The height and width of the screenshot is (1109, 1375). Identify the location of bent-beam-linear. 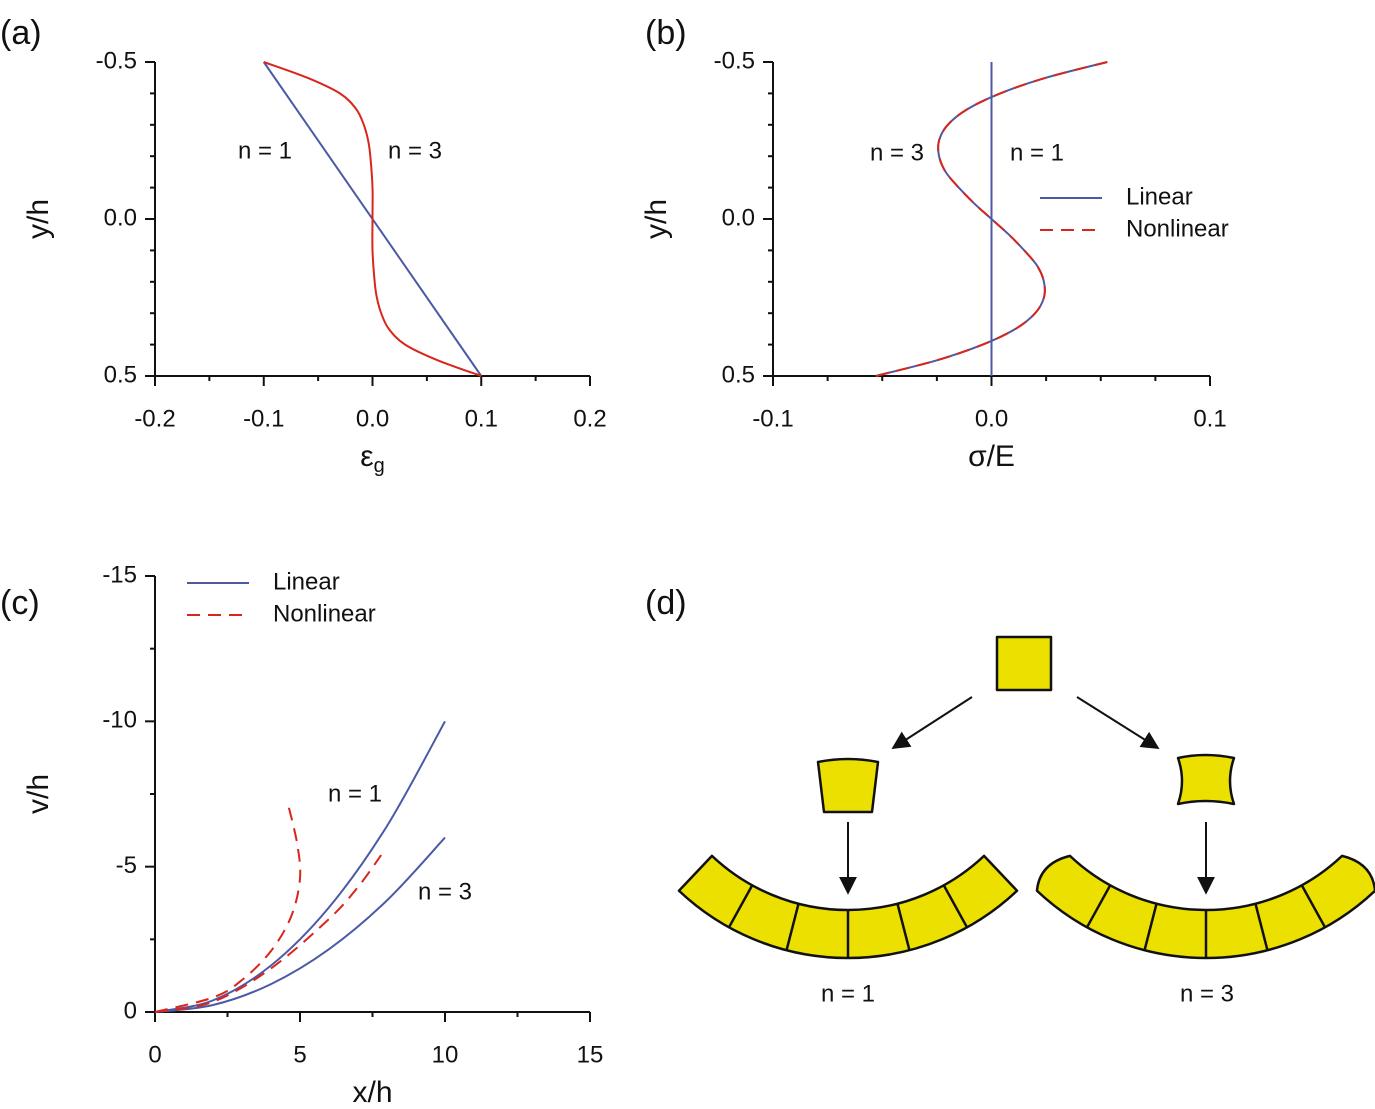
(848, 907).